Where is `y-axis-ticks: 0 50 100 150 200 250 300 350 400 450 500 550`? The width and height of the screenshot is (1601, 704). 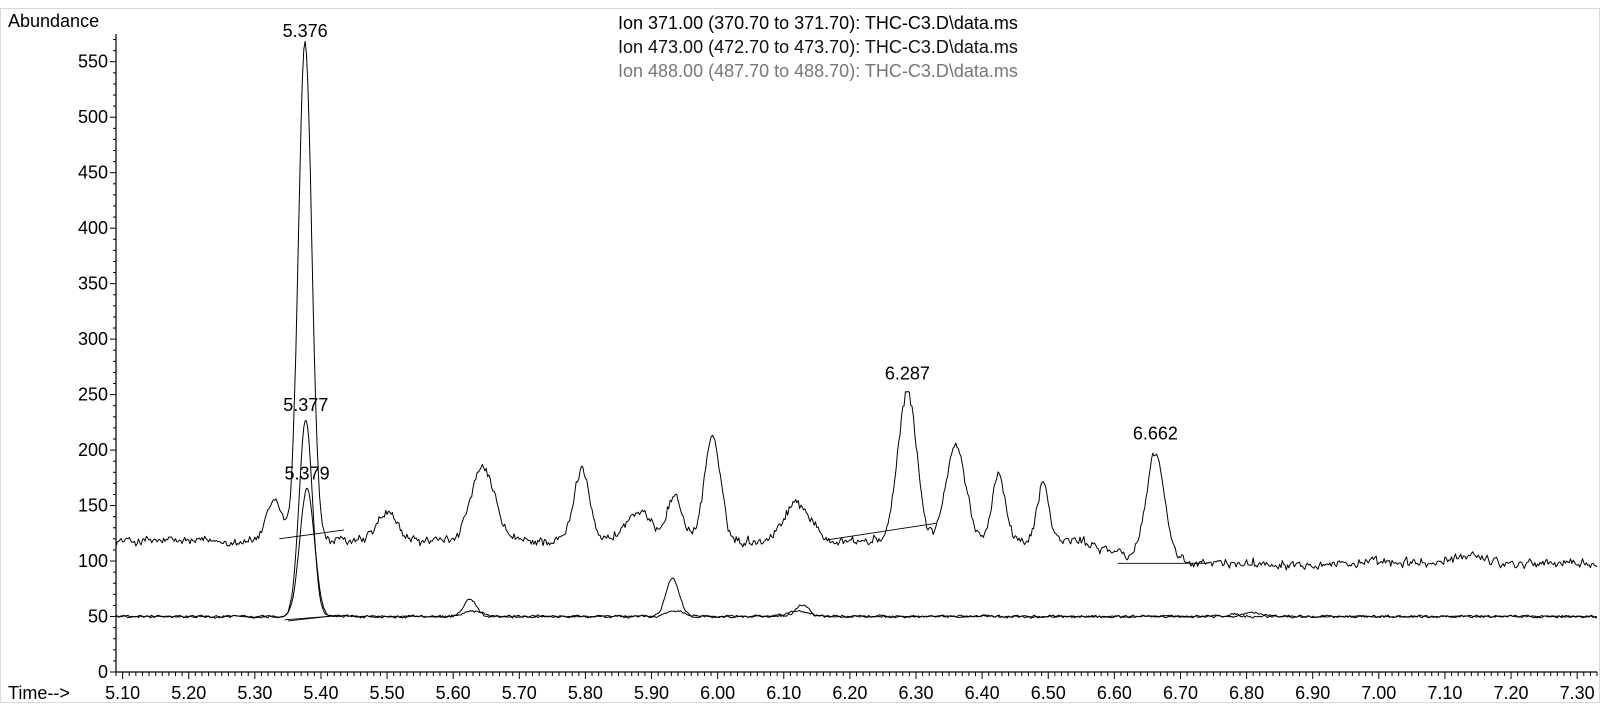 y-axis-ticks: 0 50 100 150 200 250 300 350 400 450 500 550 is located at coordinates (97, 360).